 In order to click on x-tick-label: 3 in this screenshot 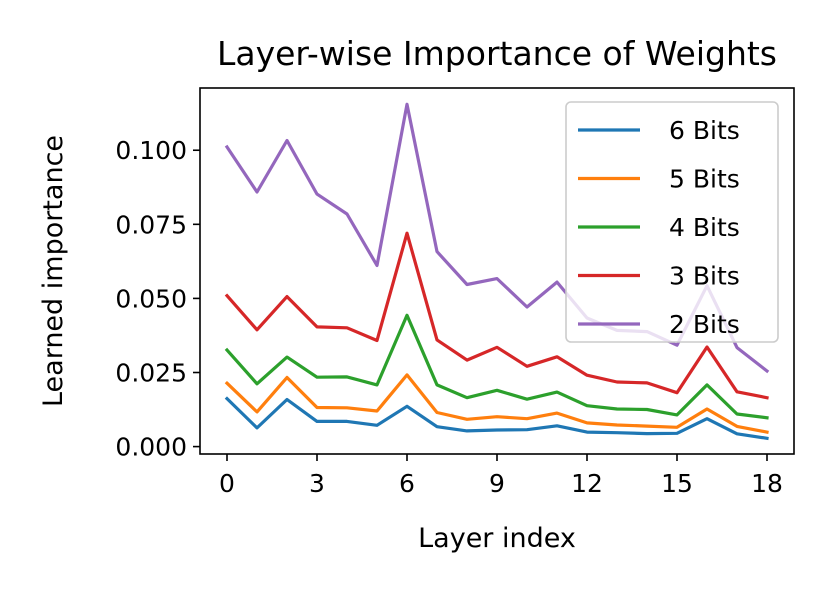, I will do `click(317, 483)`.